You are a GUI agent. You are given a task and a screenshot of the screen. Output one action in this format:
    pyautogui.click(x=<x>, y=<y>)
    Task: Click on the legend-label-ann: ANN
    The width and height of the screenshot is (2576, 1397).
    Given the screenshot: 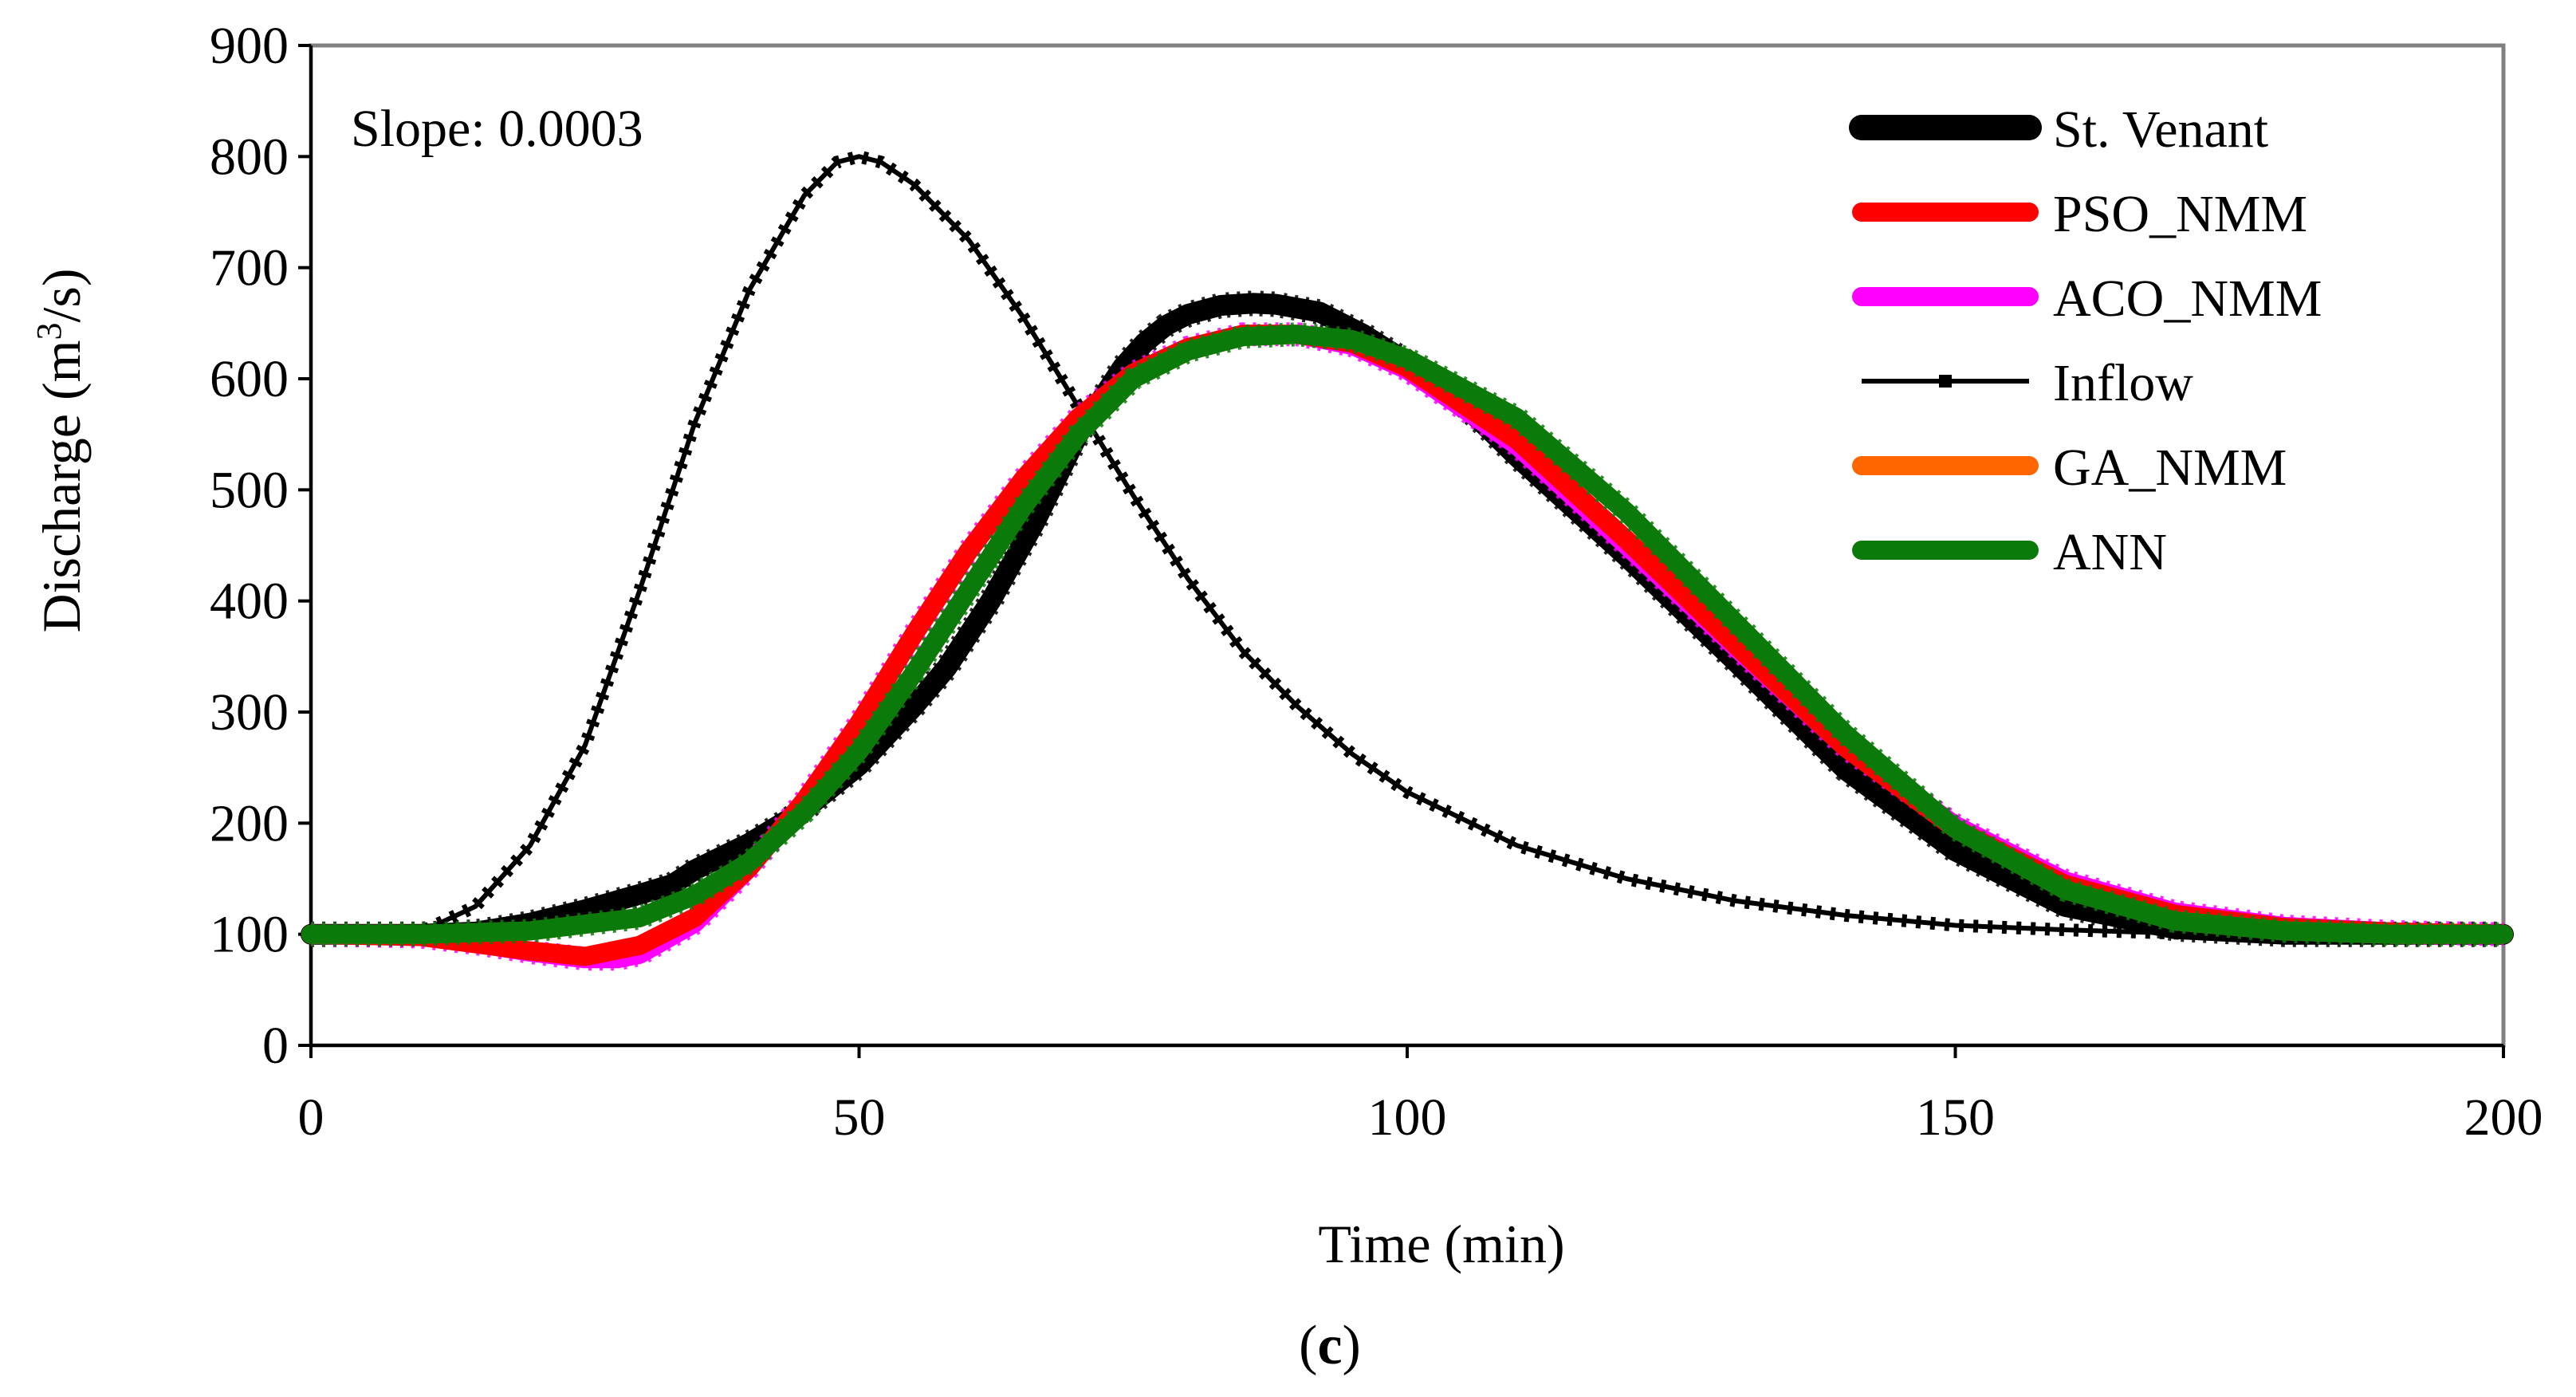 What is the action you would take?
    pyautogui.click(x=2110, y=552)
    